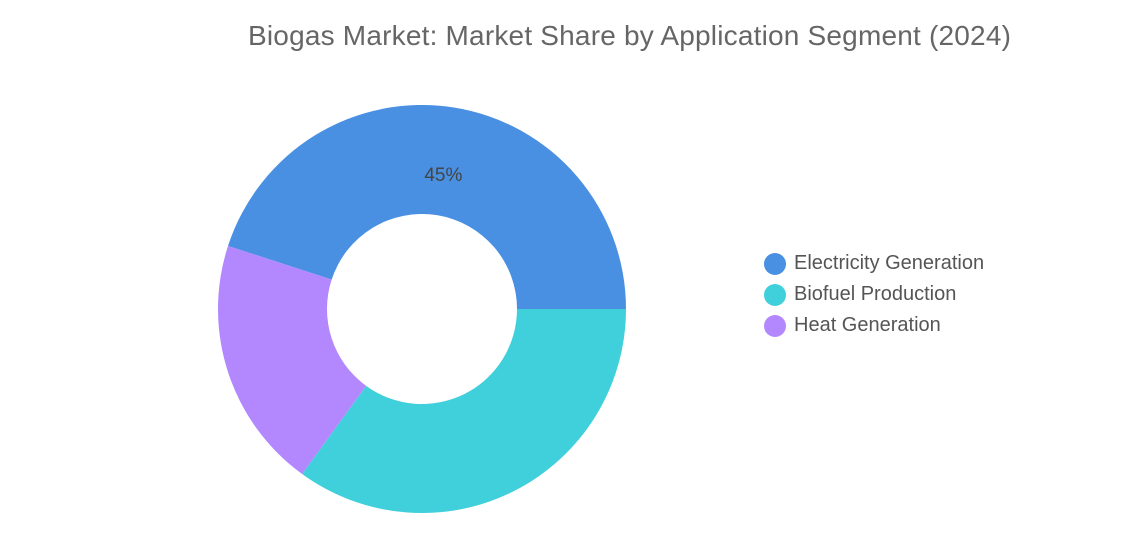  I want to click on legend-item: Biofuel Production, so click(874, 294).